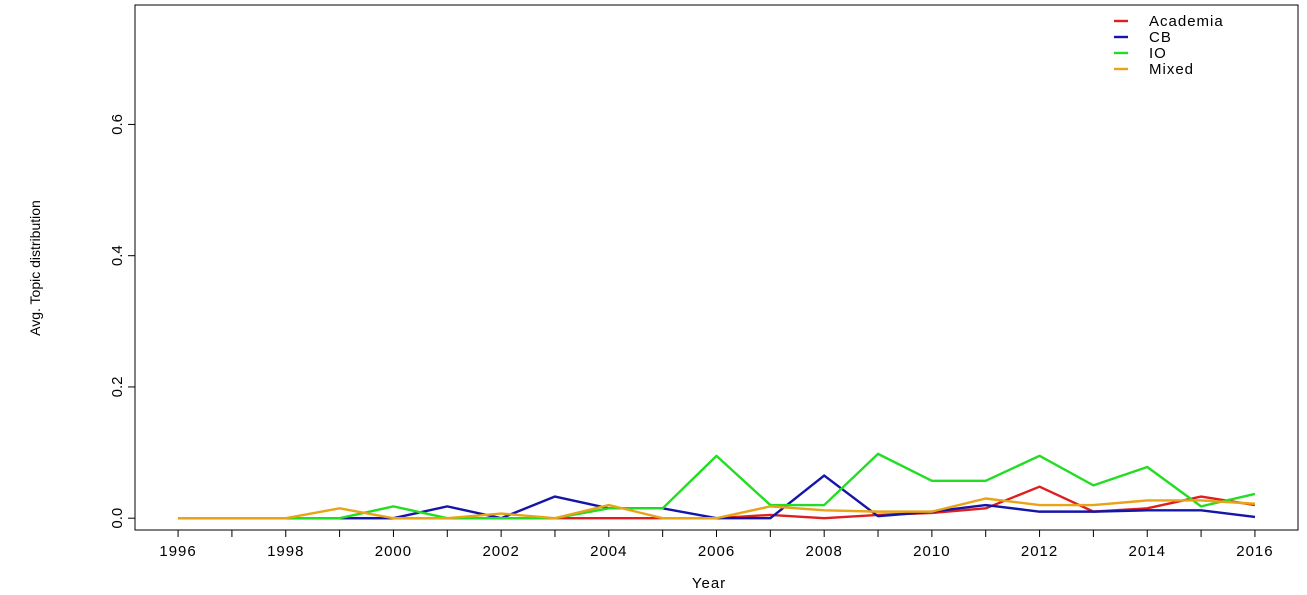  Describe the element at coordinates (1171, 69) in the screenshot. I see `legend-label-mixed: Mixed` at that location.